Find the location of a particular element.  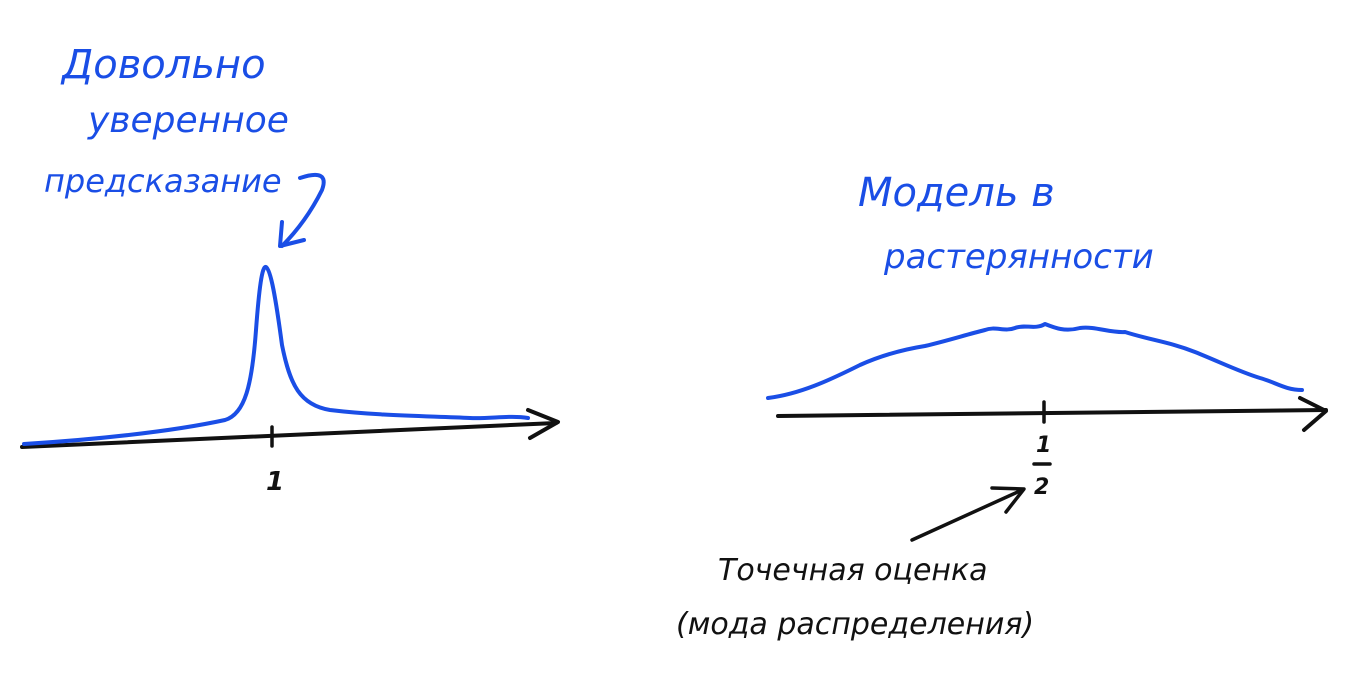

left-tick-label: 1 is located at coordinates (275, 482).